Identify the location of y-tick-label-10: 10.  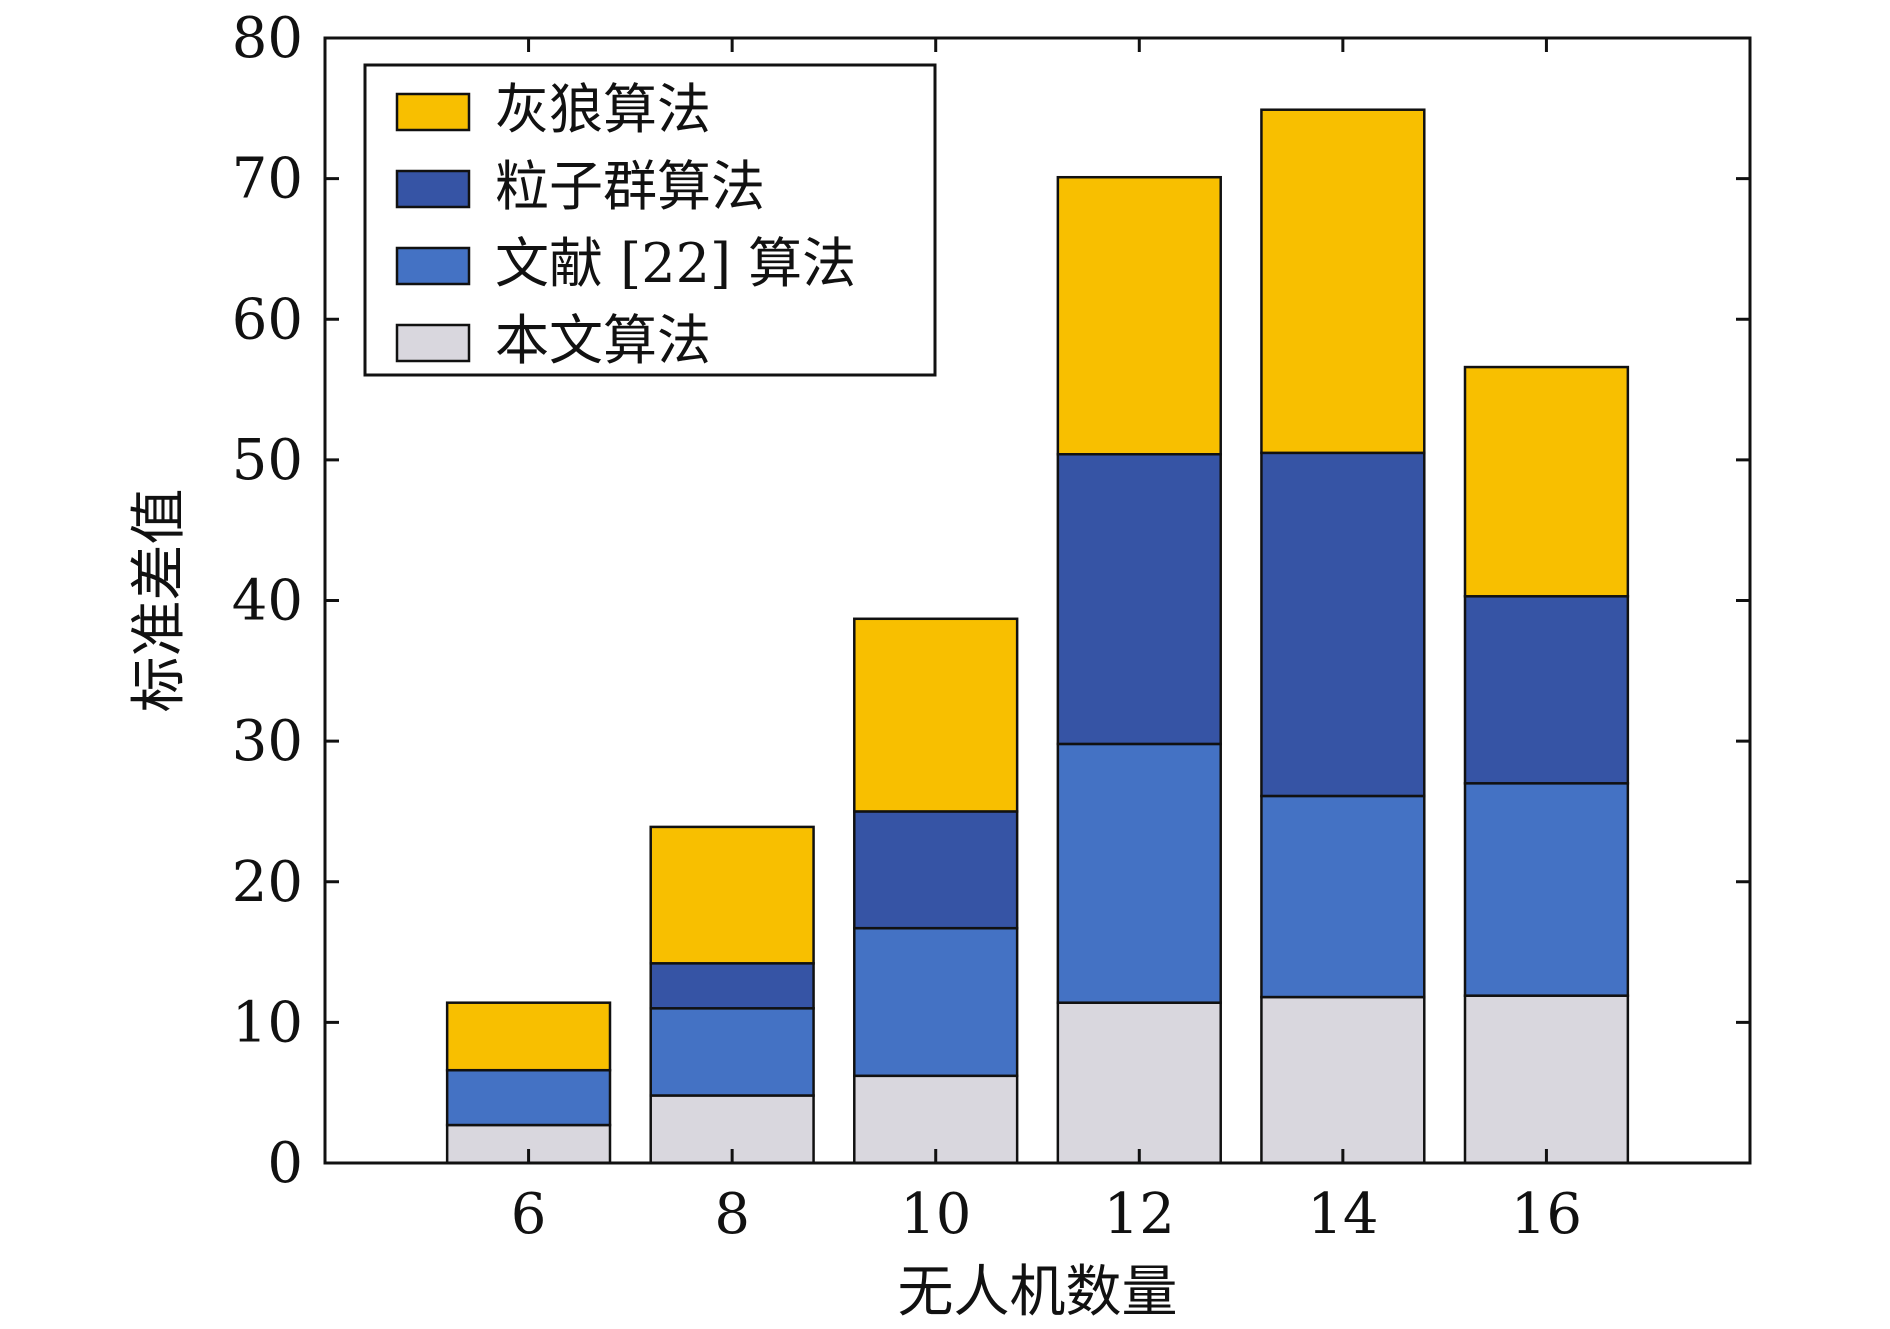
(267, 1022).